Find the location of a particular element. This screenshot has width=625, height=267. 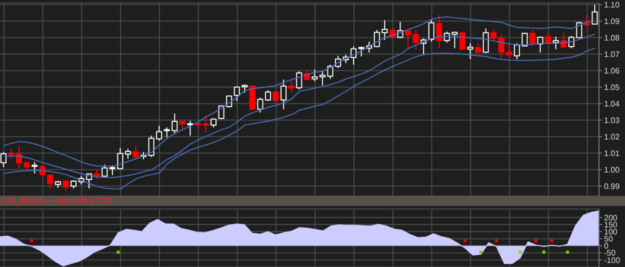

y-tick-label: 1.02 is located at coordinates (612, 137).